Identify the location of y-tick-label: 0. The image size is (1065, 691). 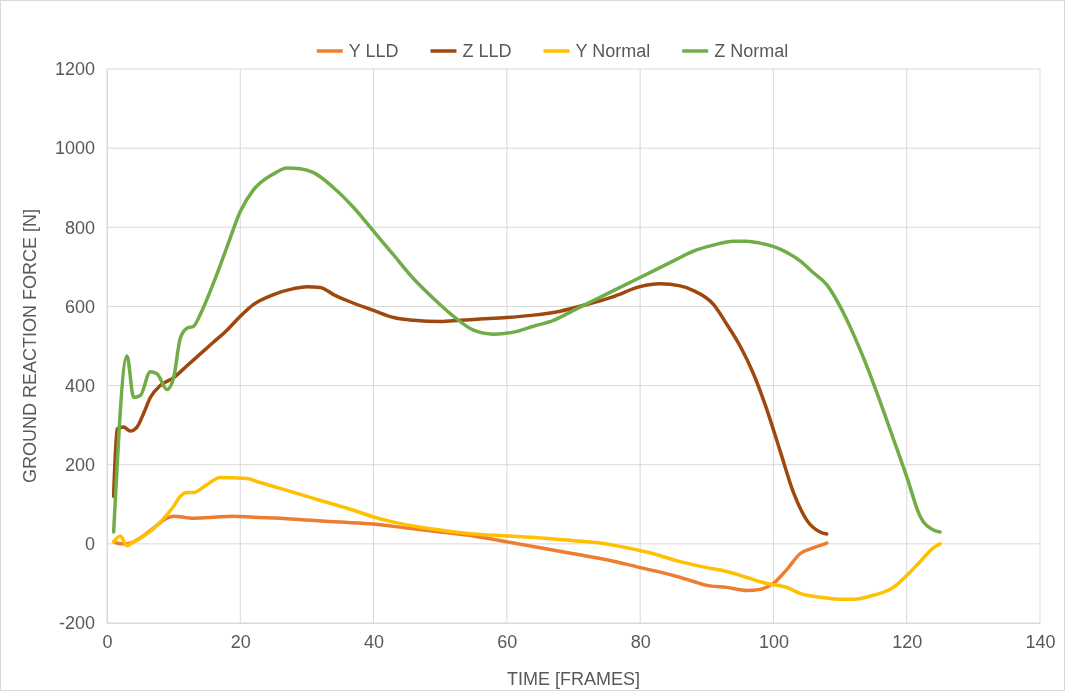
(89, 544).